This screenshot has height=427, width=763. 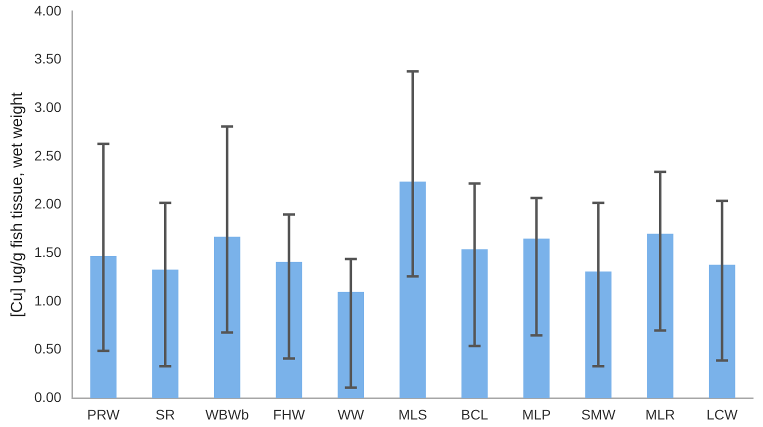 What do you see at coordinates (48, 204) in the screenshot?
I see `y-tick-label: 2.00` at bounding box center [48, 204].